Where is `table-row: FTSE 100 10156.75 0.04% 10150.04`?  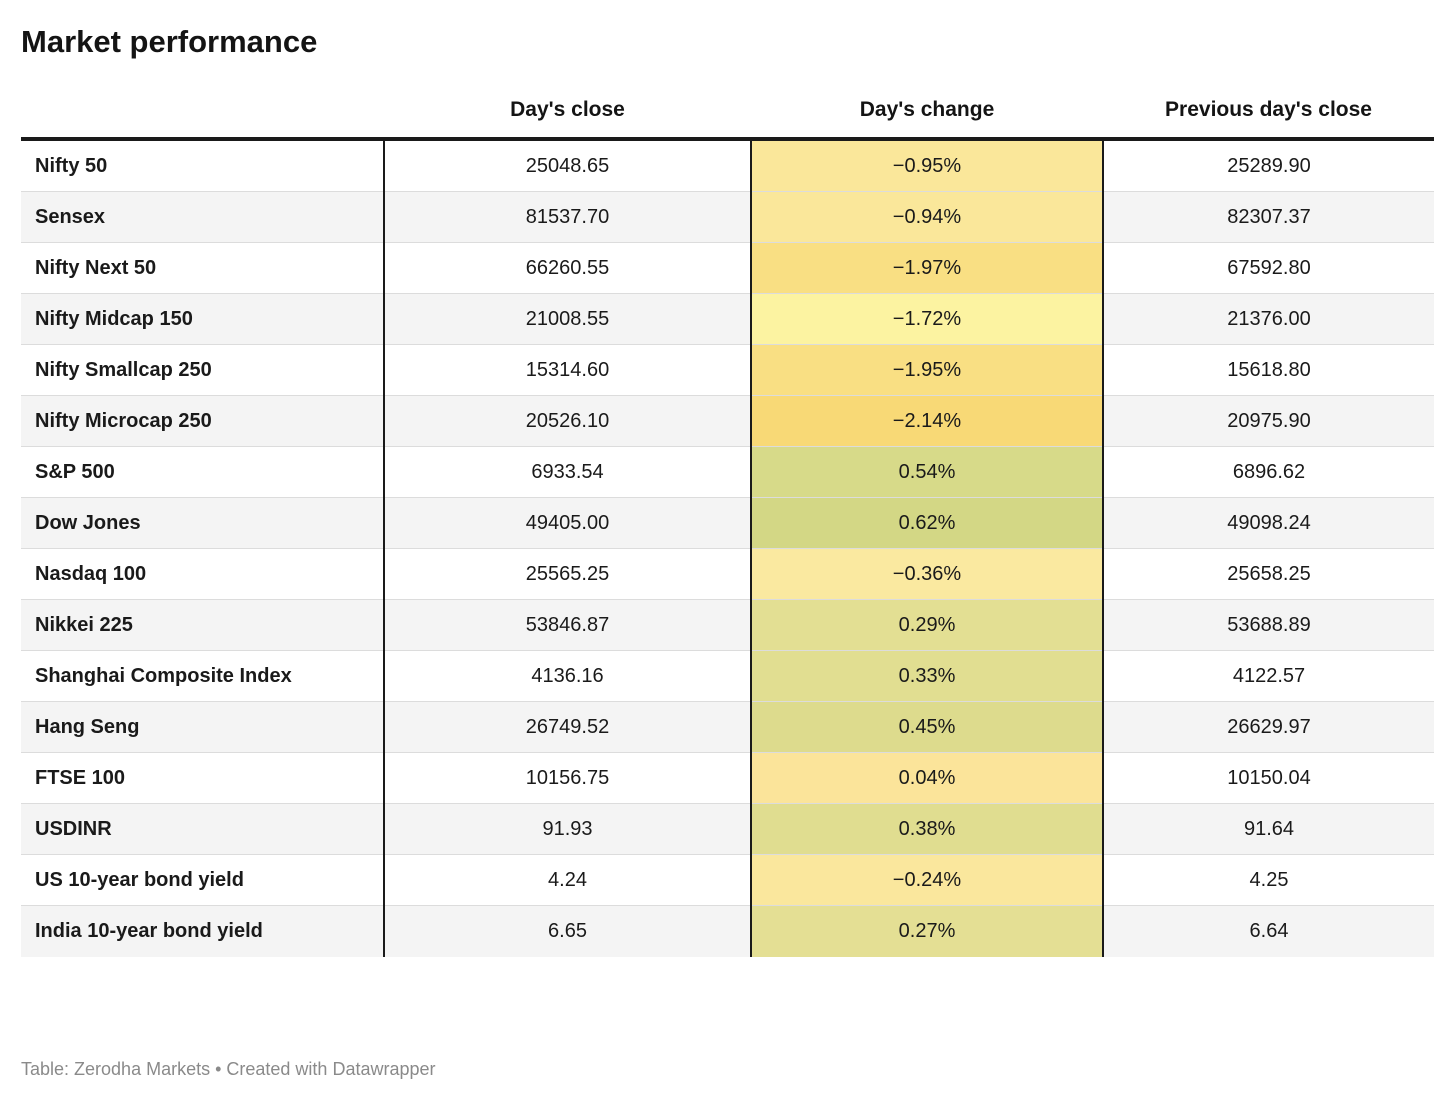
table-row: FTSE 100 10156.75 0.04% 10150.04 is located at coordinates (727, 778).